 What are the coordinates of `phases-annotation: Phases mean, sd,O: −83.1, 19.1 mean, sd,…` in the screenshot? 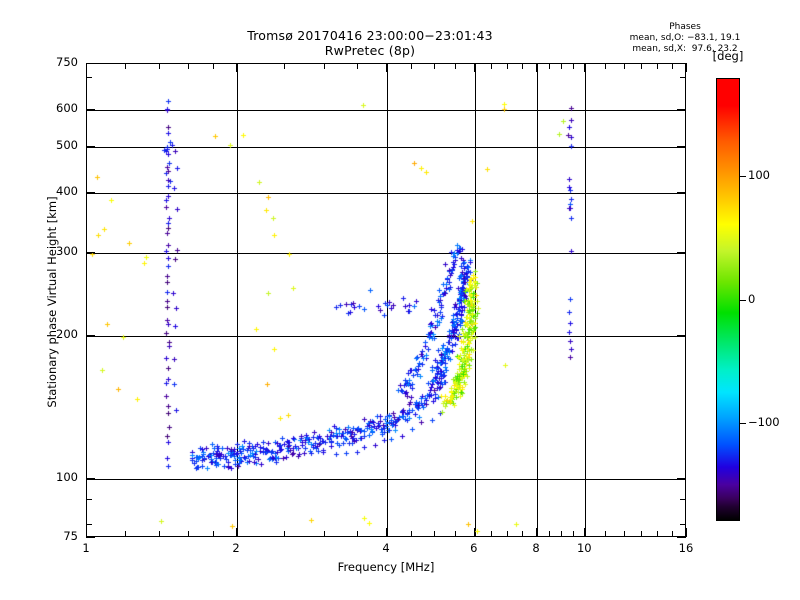 It's located at (685, 38).